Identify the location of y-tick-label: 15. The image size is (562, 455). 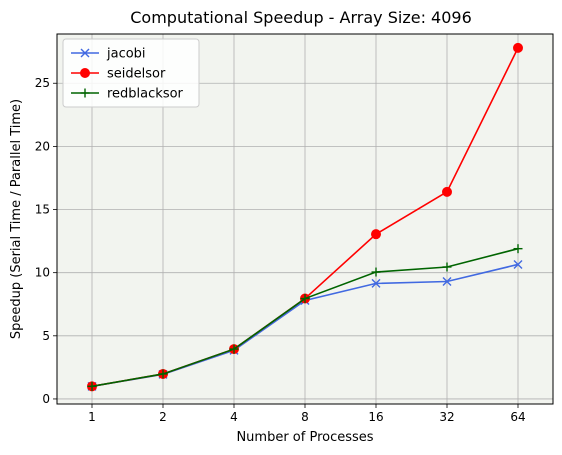
(42, 210).